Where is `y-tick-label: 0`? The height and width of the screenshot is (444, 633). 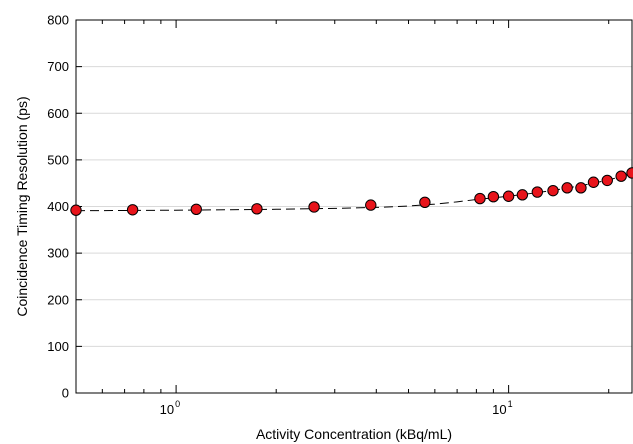 y-tick-label: 0 is located at coordinates (65, 393).